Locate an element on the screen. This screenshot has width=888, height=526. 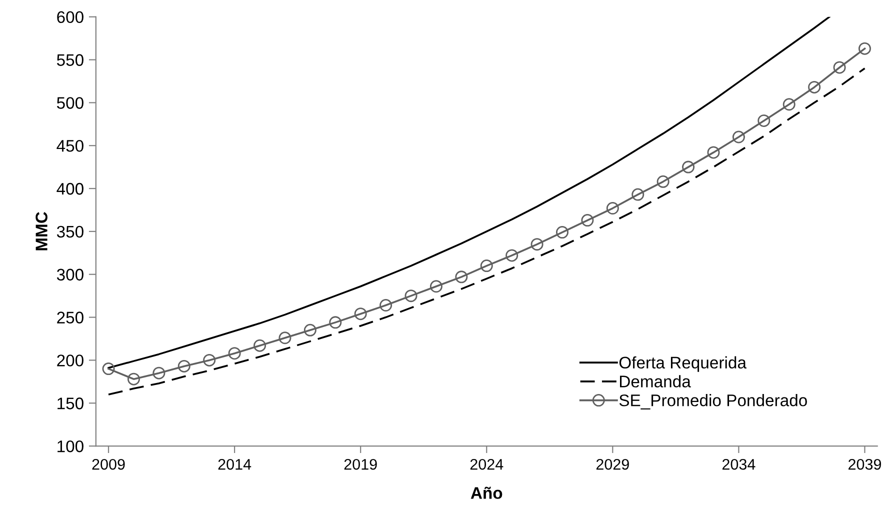
x-tick-label: 2024 is located at coordinates (487, 464).